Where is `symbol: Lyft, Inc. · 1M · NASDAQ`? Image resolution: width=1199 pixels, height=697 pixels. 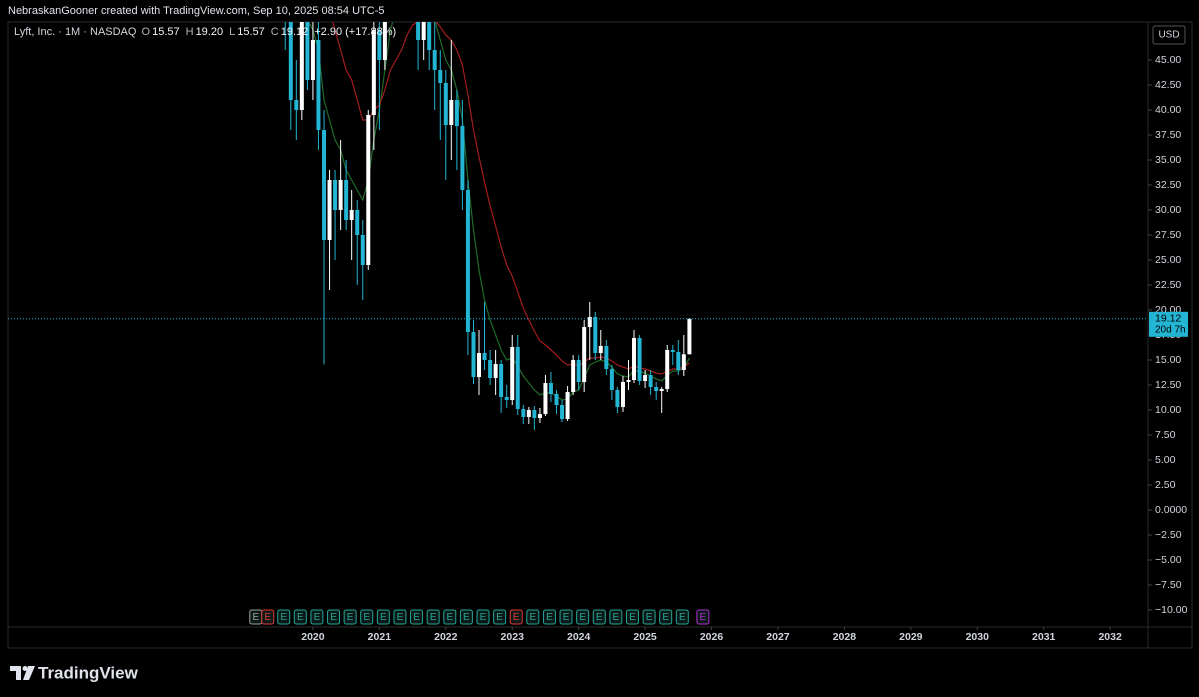 symbol: Lyft, Inc. · 1M · NASDAQ is located at coordinates (75, 32).